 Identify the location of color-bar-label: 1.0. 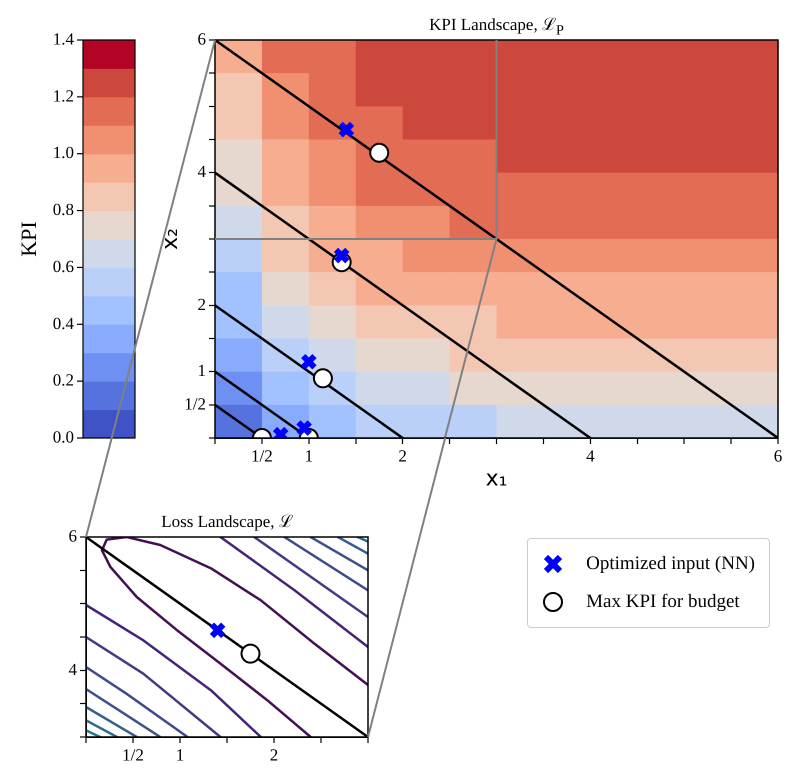
(63, 152).